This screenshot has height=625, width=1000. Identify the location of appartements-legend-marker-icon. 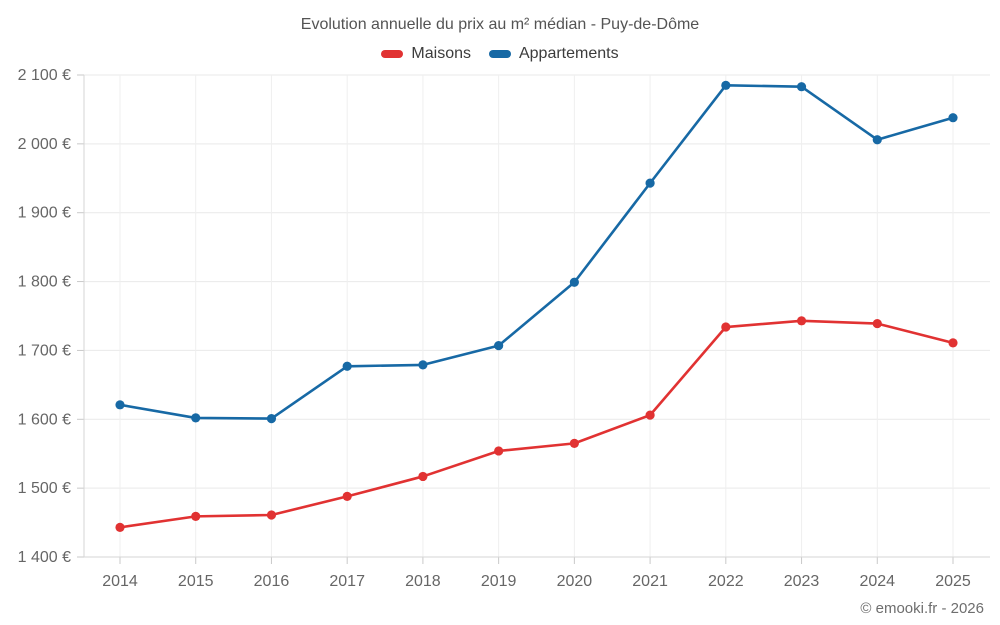
(499, 54).